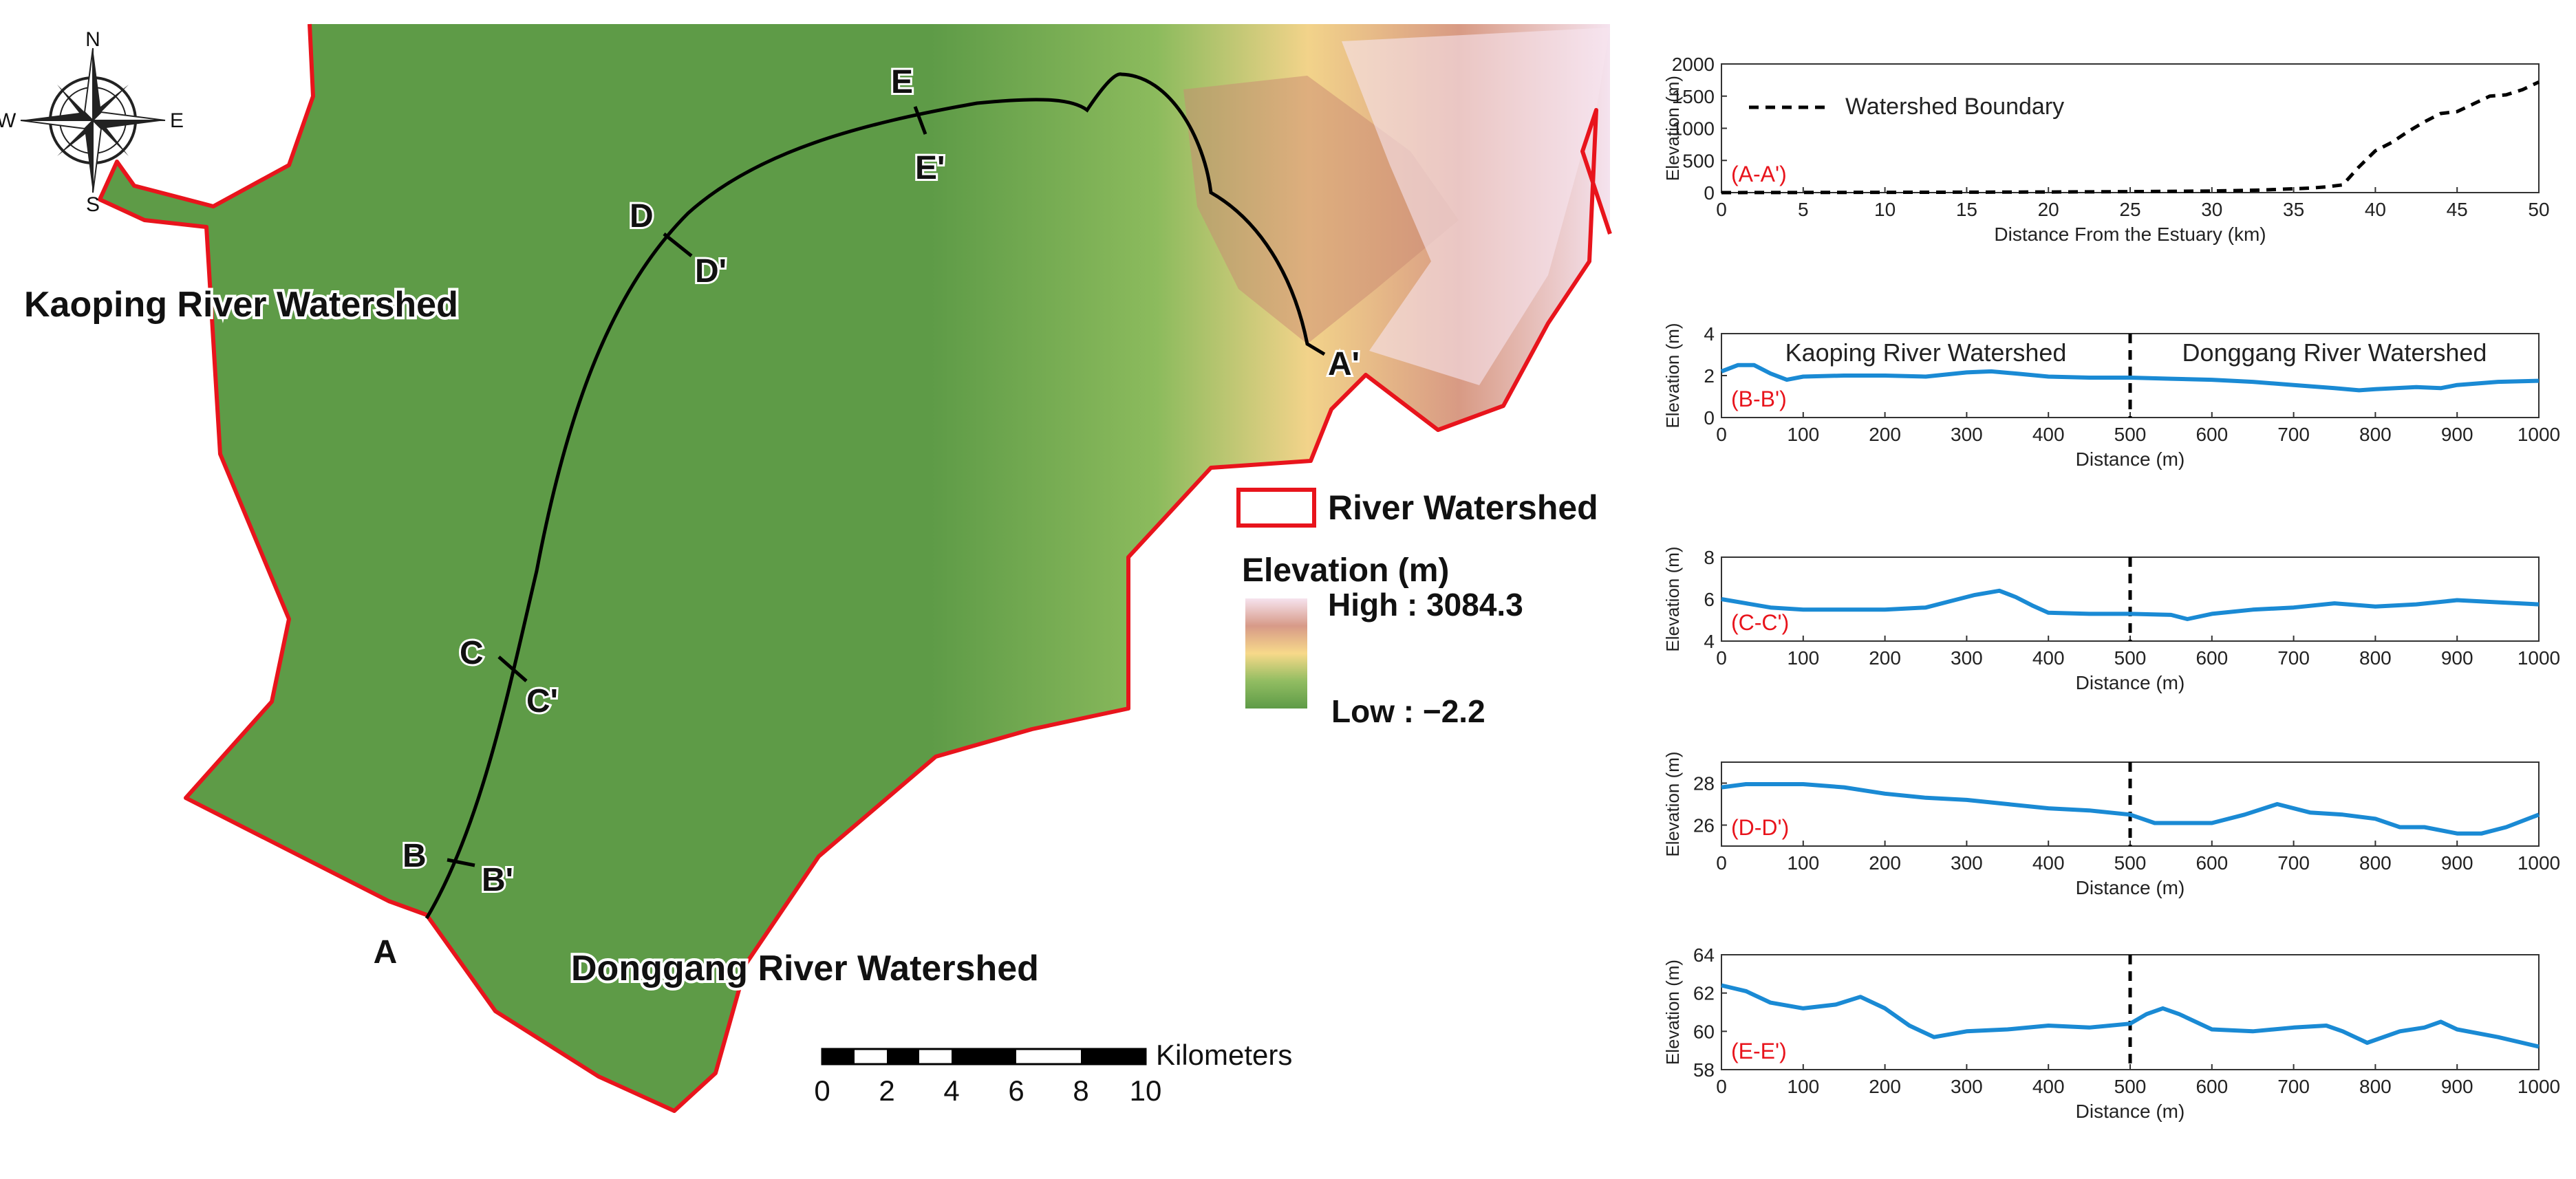 This screenshot has width=2576, height=1179. Describe the element at coordinates (1080, 1090) in the screenshot. I see `scalebar-tick-8: 8` at that location.